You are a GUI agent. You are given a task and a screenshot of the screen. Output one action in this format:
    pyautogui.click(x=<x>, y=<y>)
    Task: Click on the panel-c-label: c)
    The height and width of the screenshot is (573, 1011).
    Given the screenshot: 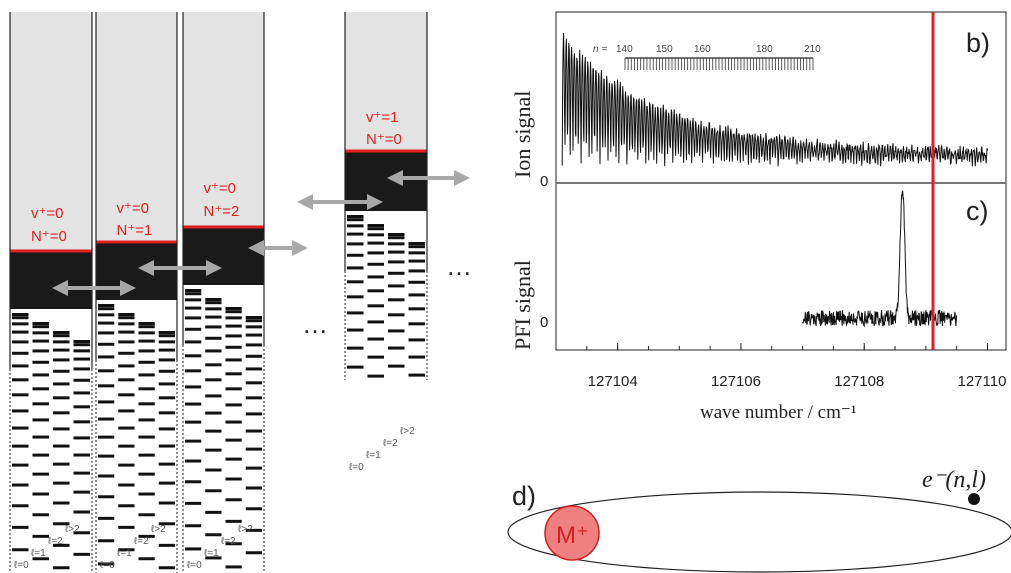 What is the action you would take?
    pyautogui.click(x=977, y=211)
    